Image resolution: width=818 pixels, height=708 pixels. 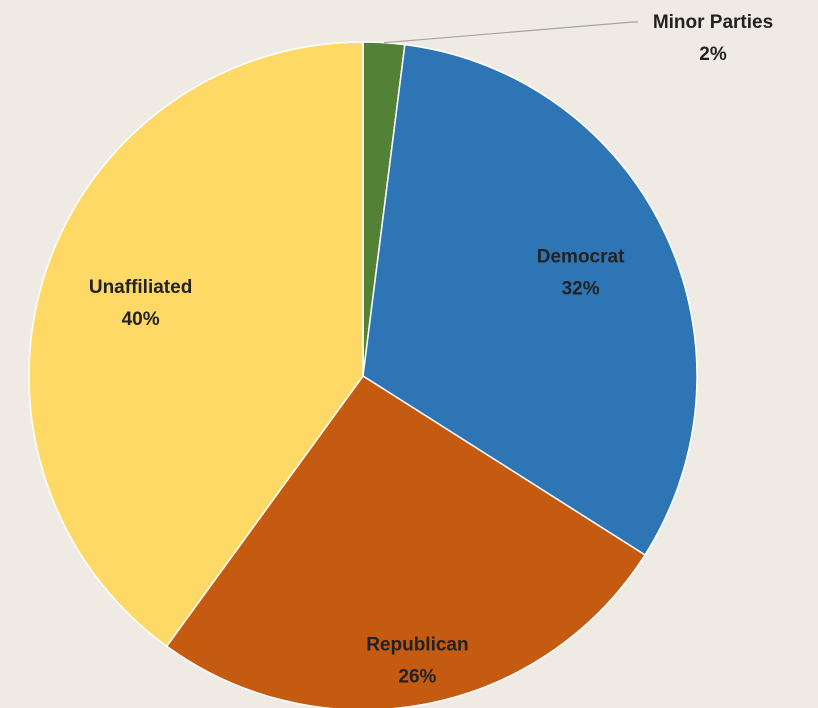 I want to click on slice-label-percent-unaffiliated: 40%, so click(x=141, y=319).